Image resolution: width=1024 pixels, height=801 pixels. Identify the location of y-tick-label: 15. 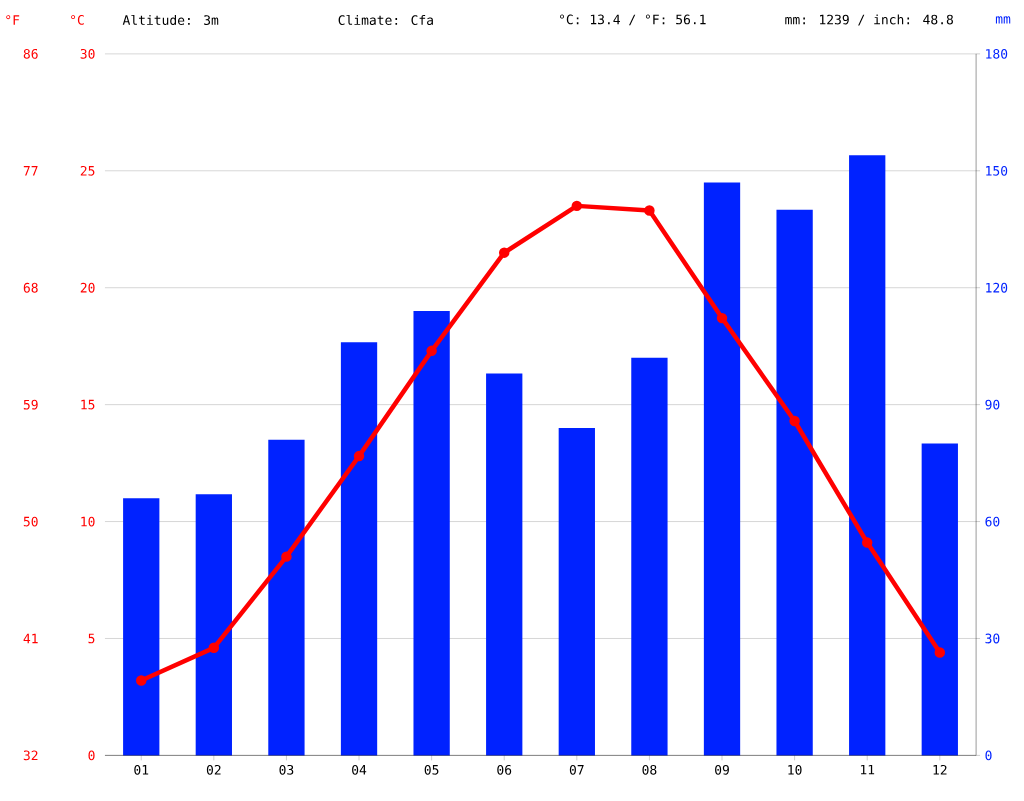
(88, 404).